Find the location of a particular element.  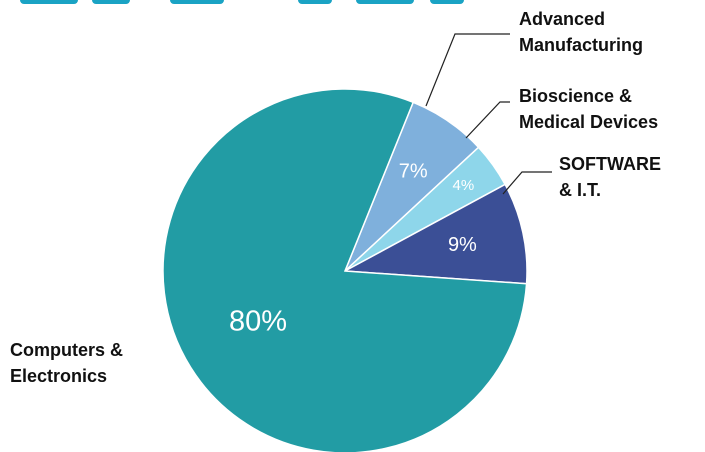

leader-line-advanced-manufacturing is located at coordinates (467, 70).